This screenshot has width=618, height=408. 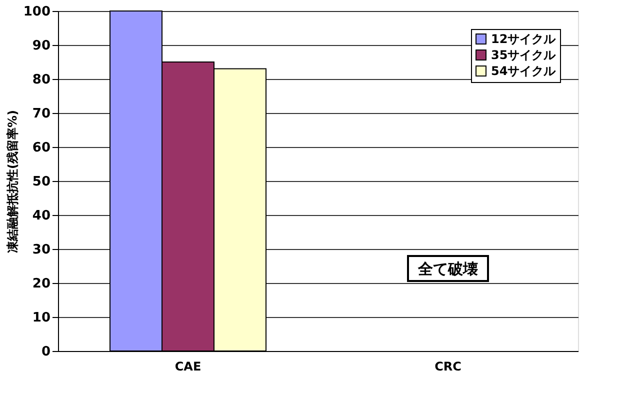 What do you see at coordinates (41, 216) in the screenshot?
I see `y-tick-label: 40` at bounding box center [41, 216].